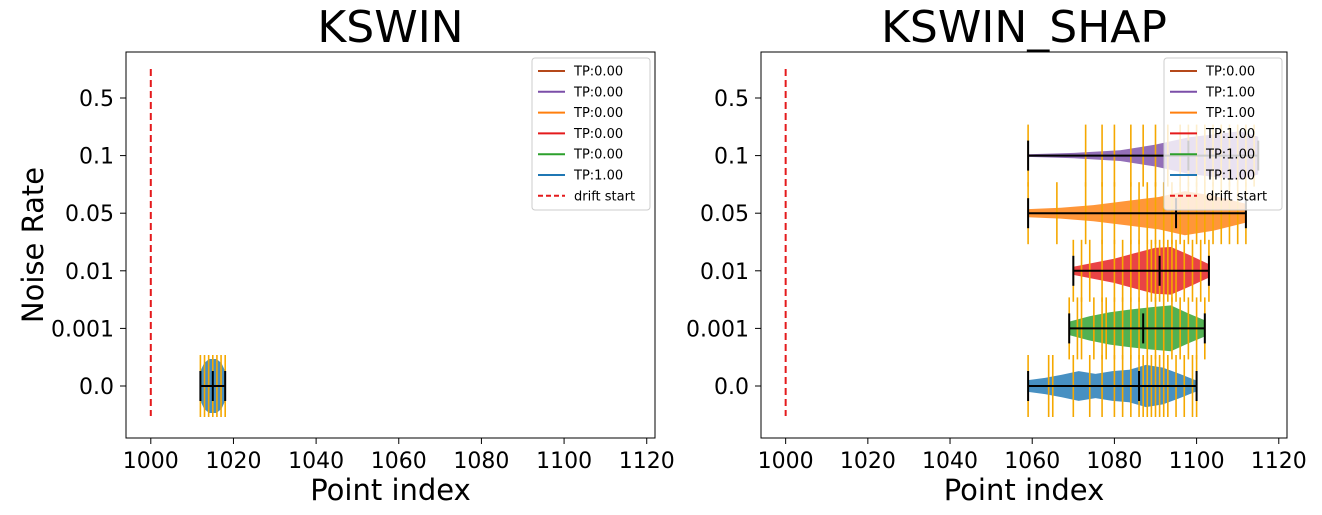 The image size is (1322, 515). Describe the element at coordinates (33, 245) in the screenshot. I see `y-axis-label: Noise Rate` at that location.